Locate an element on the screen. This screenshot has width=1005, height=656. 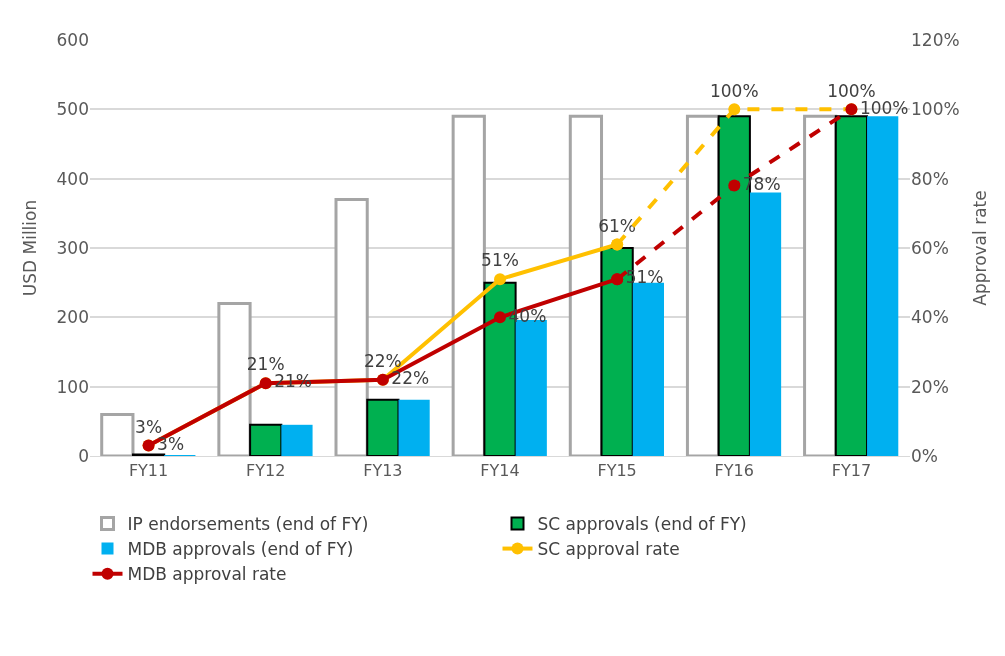
data-label: 100% is located at coordinates (734, 90).